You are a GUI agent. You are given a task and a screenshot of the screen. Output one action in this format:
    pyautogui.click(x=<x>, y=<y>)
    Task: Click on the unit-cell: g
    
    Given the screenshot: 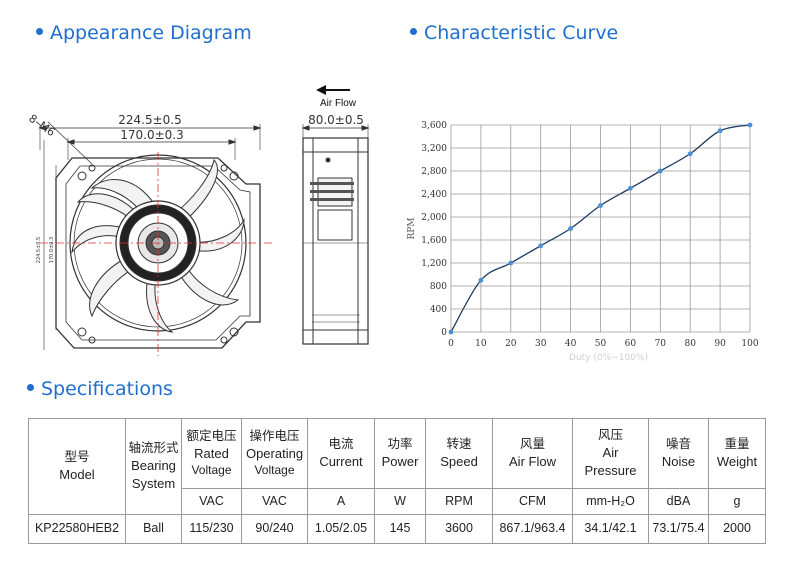 What is the action you would take?
    pyautogui.click(x=737, y=501)
    